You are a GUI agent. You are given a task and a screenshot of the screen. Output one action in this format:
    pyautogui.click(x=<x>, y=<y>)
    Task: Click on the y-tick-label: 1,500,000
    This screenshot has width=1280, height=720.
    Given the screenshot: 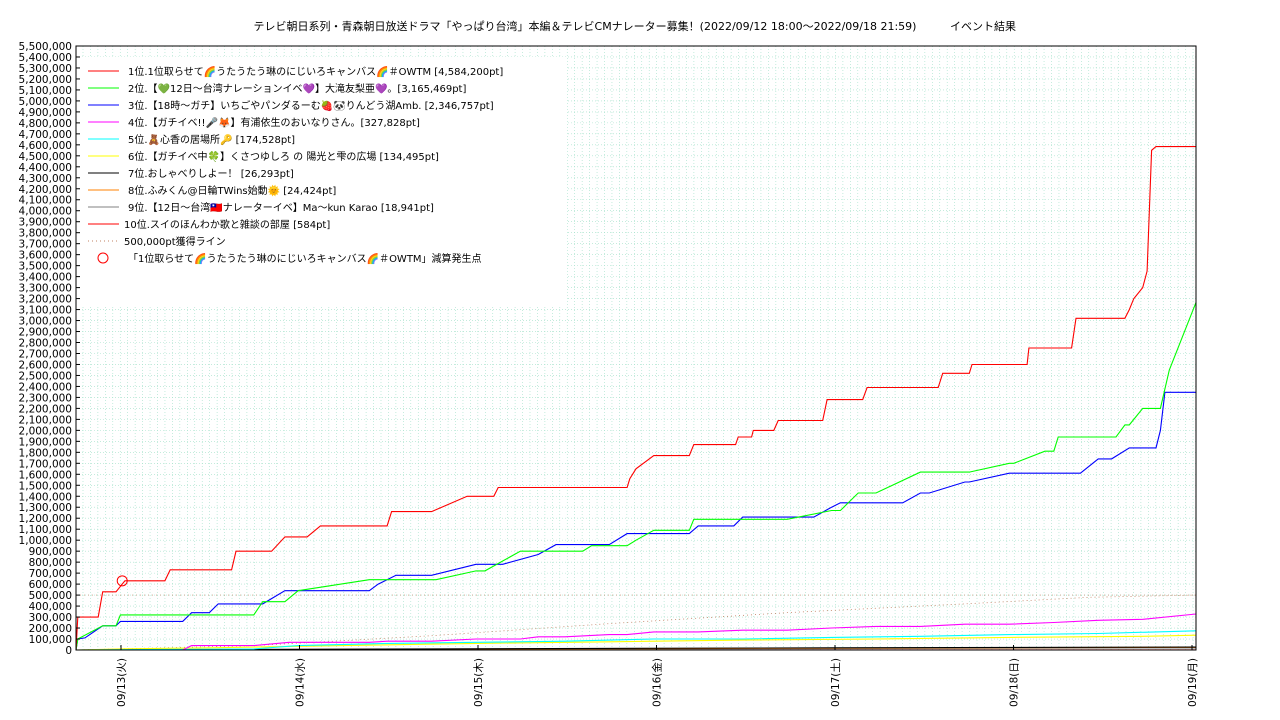 What is the action you would take?
    pyautogui.click(x=45, y=486)
    